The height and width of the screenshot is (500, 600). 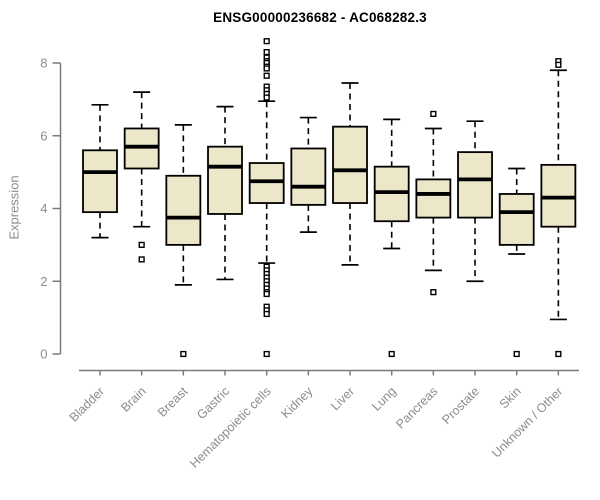 I want to click on y-tick-label: 4, so click(x=43, y=208).